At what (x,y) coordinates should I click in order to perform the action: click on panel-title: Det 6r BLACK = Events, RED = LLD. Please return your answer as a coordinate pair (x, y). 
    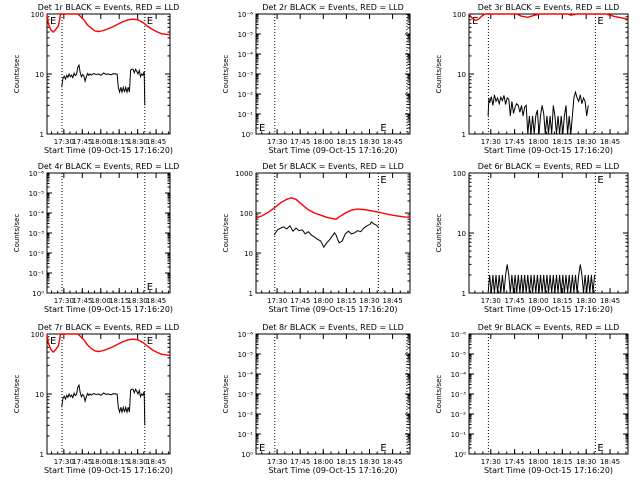
    Looking at the image, I should click on (549, 166).